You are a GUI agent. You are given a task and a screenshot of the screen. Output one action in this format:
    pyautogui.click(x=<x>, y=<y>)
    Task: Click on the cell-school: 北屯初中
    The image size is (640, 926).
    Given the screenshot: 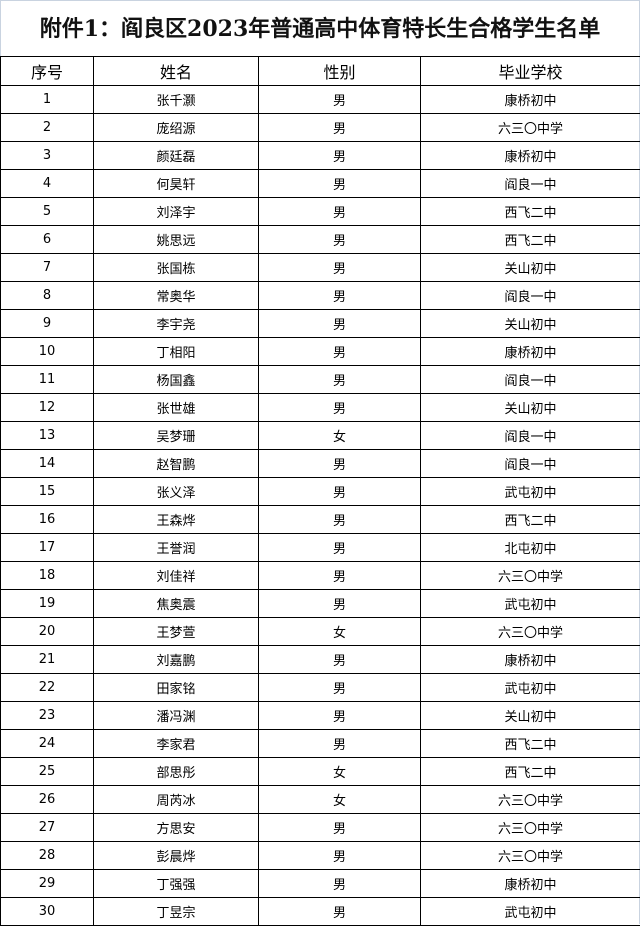 What is the action you would take?
    pyautogui.click(x=530, y=548)
    